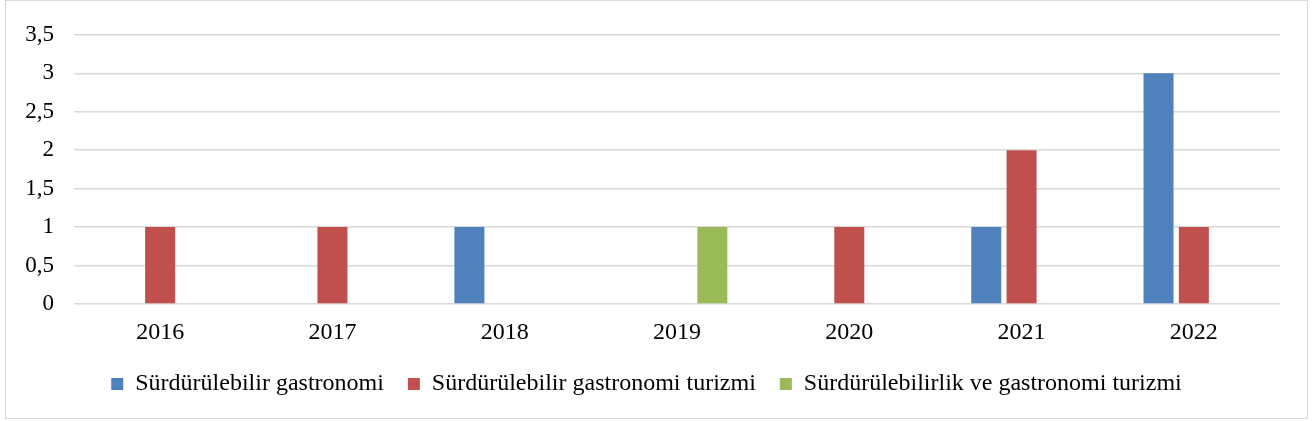  What do you see at coordinates (677, 330) in the screenshot?
I see `x-tick-label: 2019` at bounding box center [677, 330].